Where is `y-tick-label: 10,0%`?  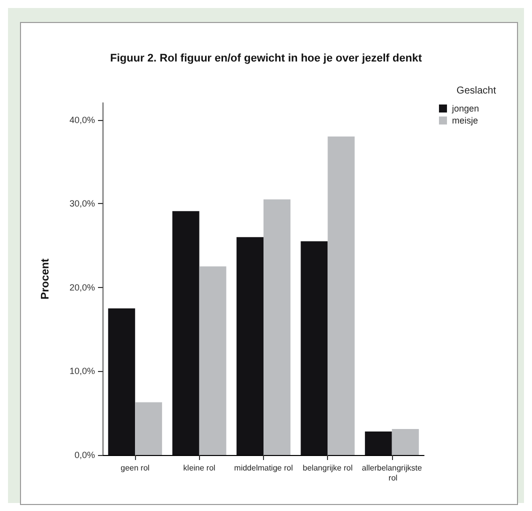
y-tick-label: 10,0% is located at coordinates (82, 371).